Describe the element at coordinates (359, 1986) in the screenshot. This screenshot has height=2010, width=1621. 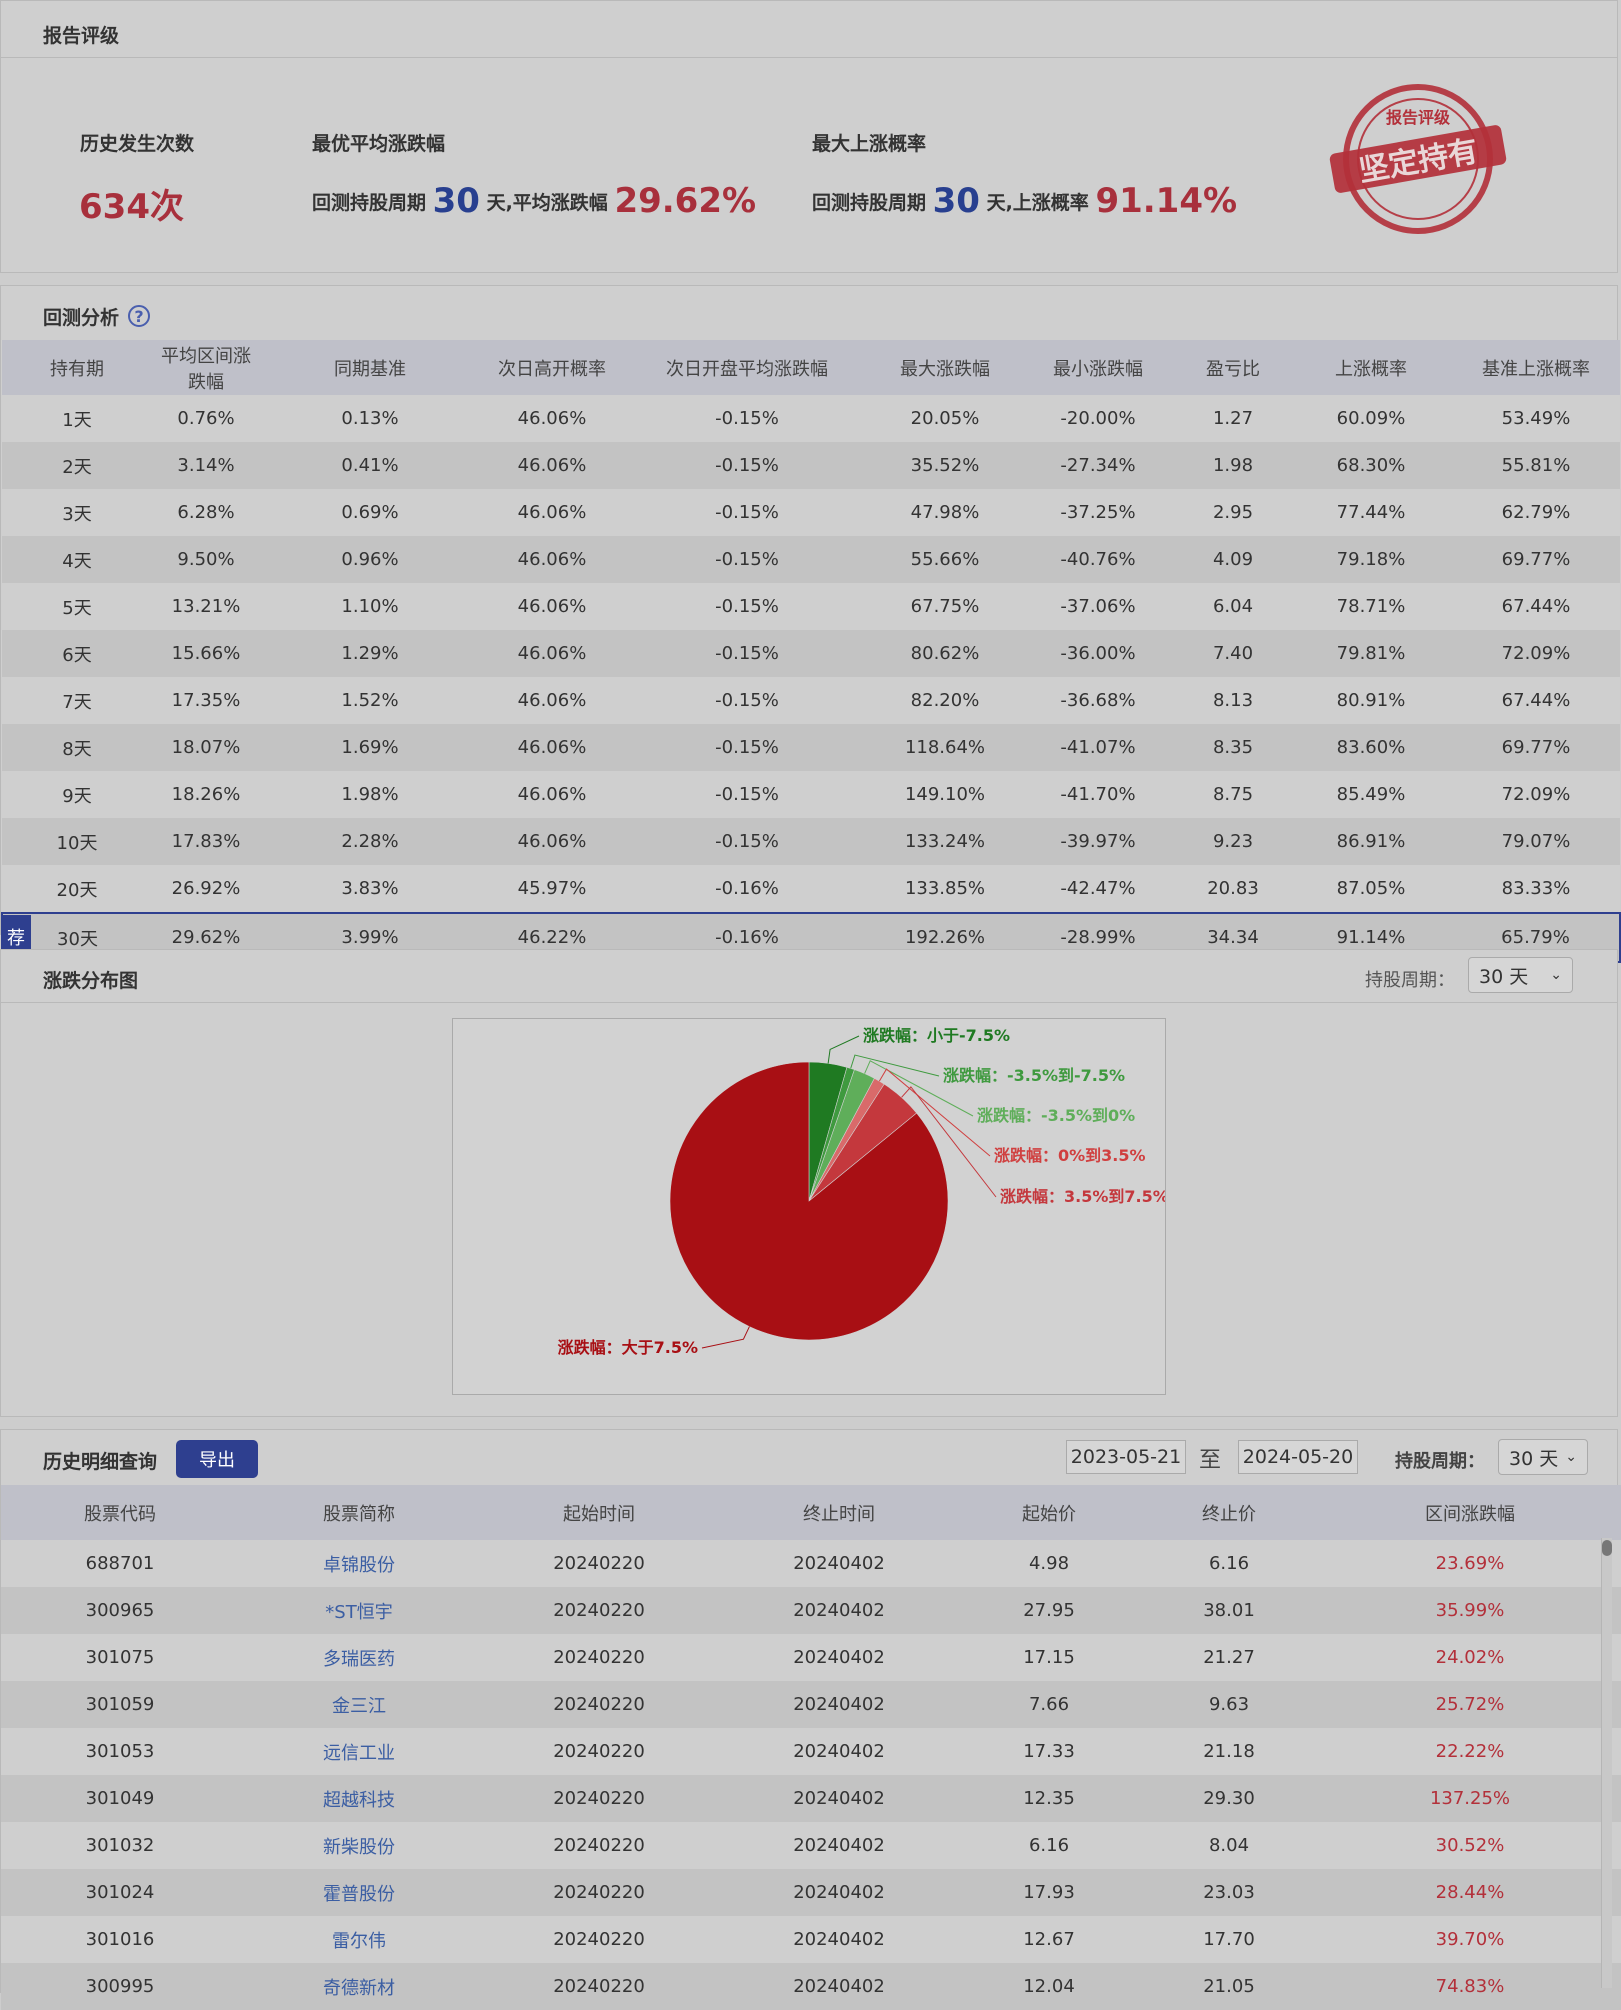
I see `stock-name-link: 奇德新材` at that location.